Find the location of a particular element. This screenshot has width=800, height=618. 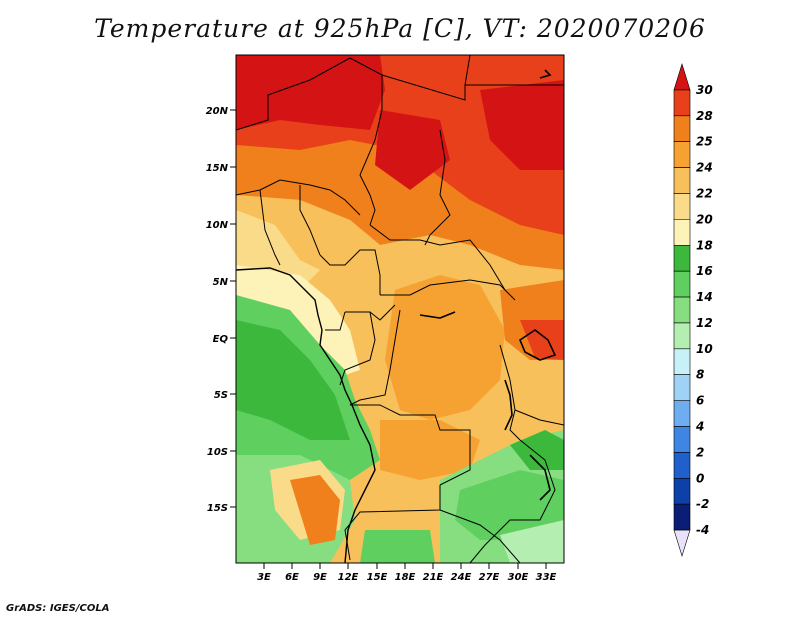

lon-label: 15E is located at coordinates (377, 577).